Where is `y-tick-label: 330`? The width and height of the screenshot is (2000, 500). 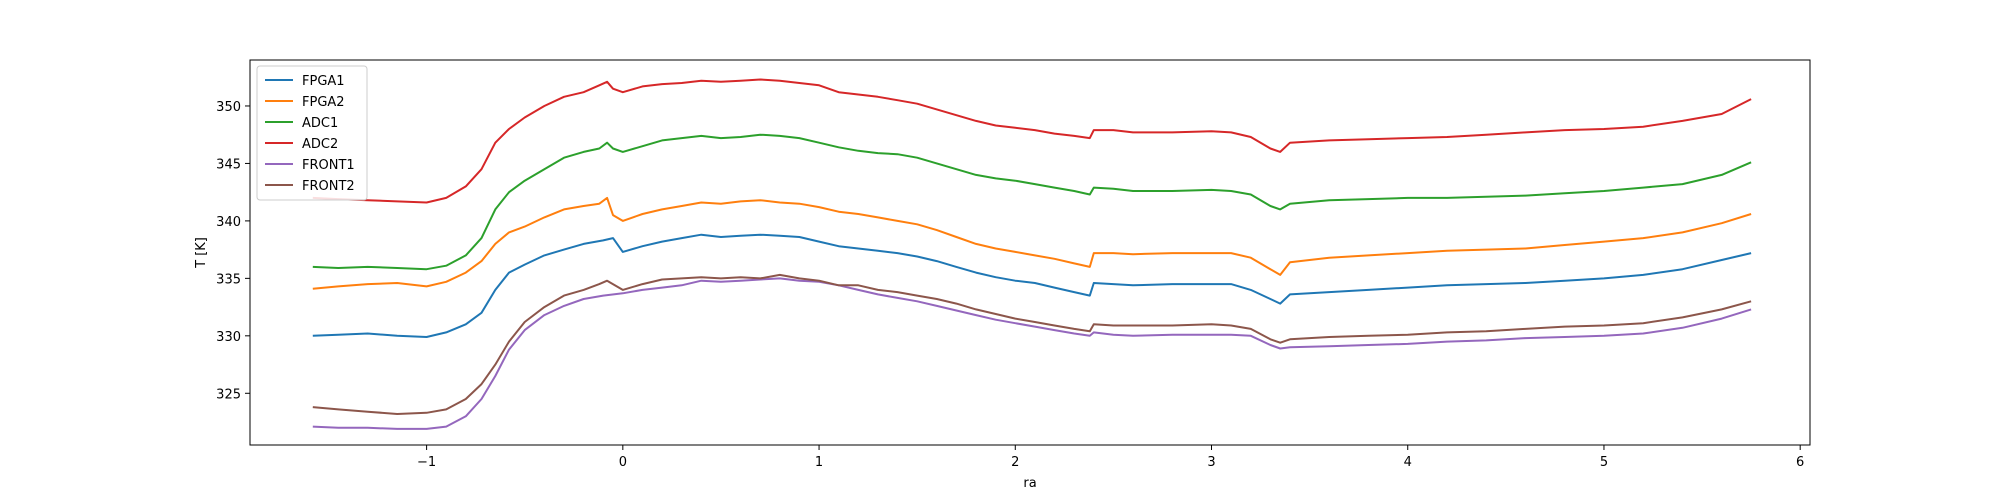
y-tick-label: 330 is located at coordinates (228, 337).